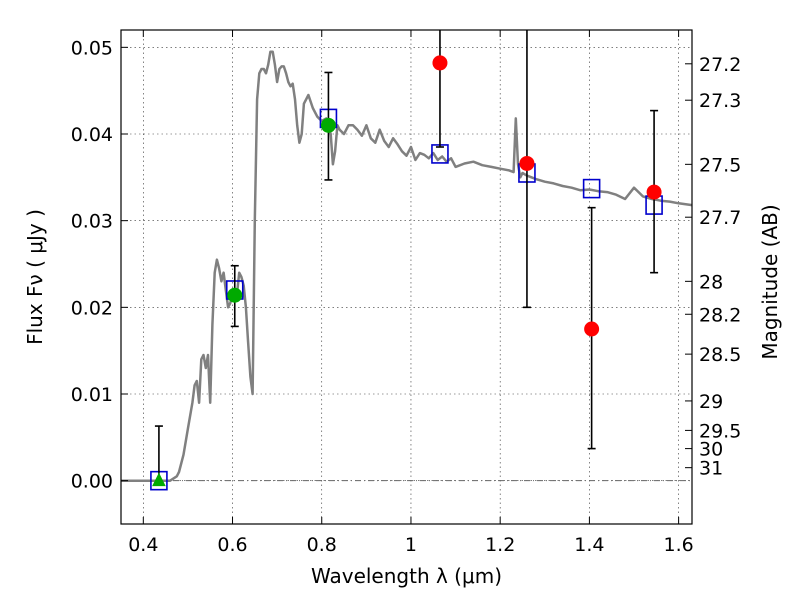  I want to click on right-tick-label: 27.2, so click(720, 65).